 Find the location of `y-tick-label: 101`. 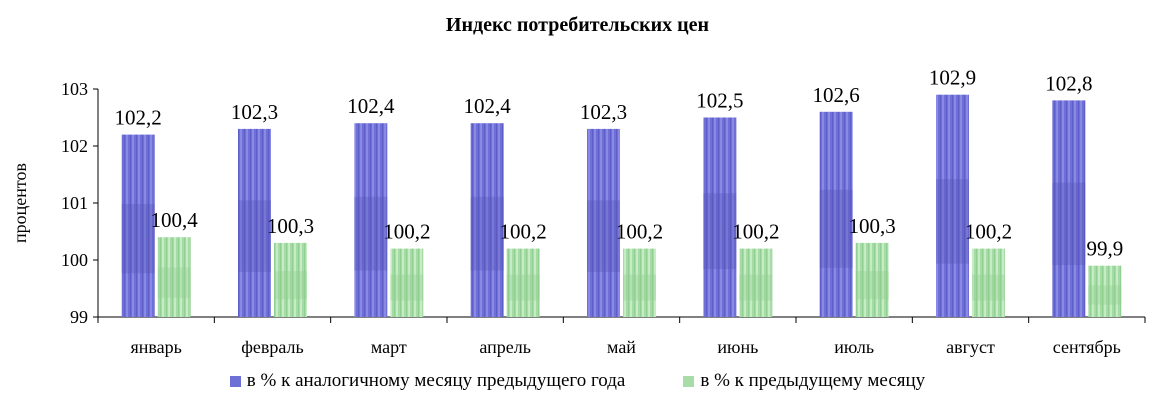

y-tick-label: 101 is located at coordinates (74, 203).